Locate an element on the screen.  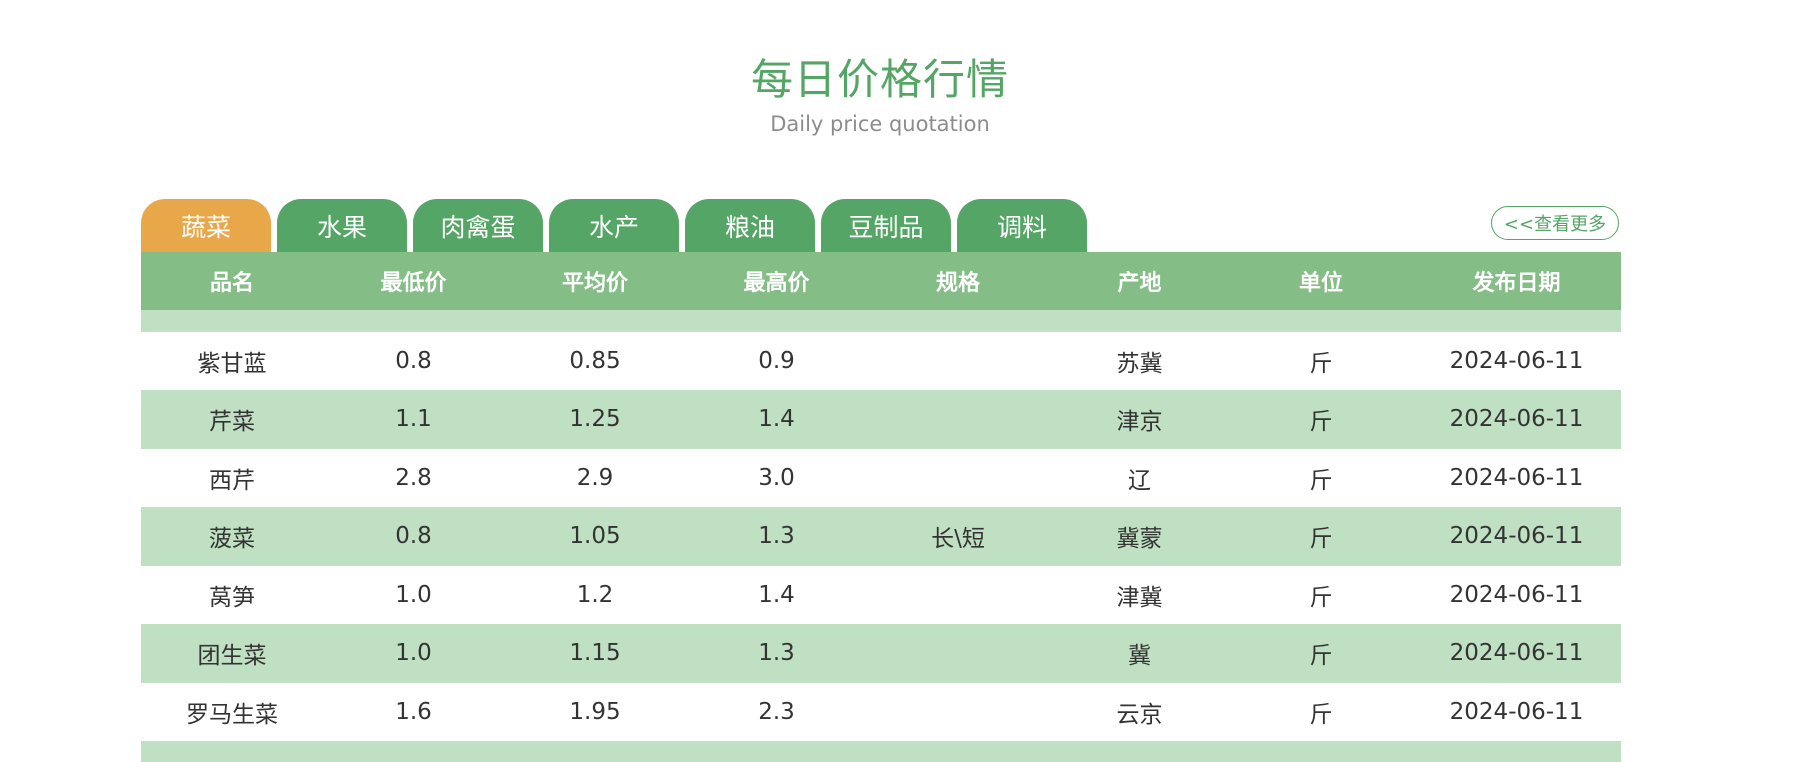
column-header-unit: 单位 is located at coordinates (1320, 283).